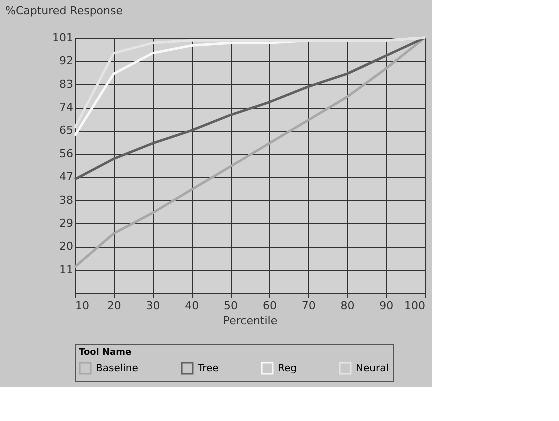 The height and width of the screenshot is (421, 559). Describe the element at coordinates (117, 369) in the screenshot. I see `legend-label: Baseline` at that location.